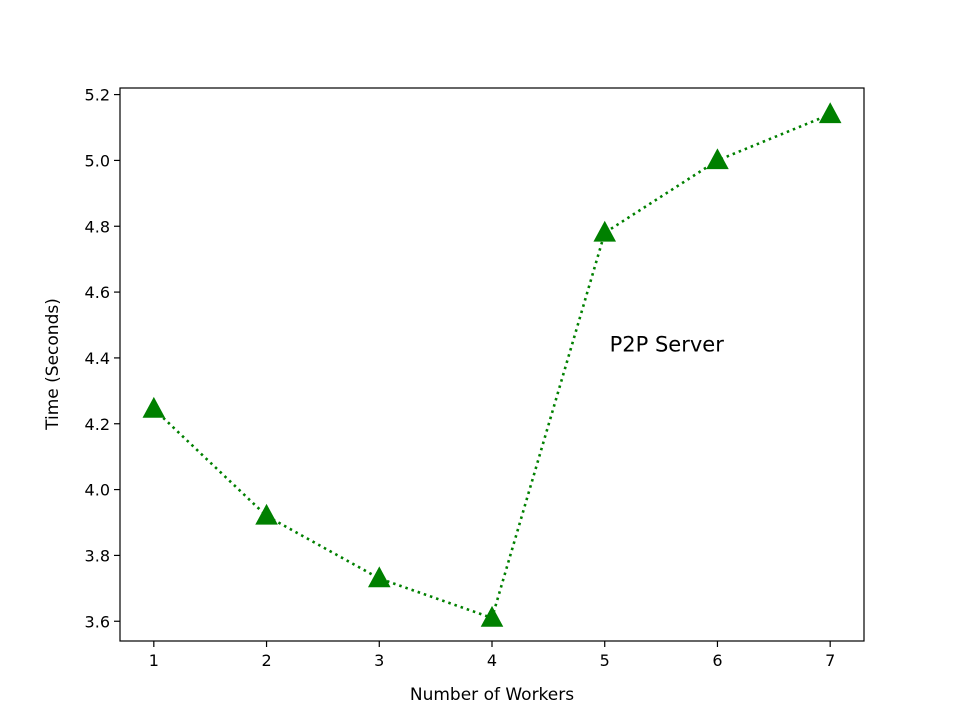  Describe the element at coordinates (97, 292) in the screenshot. I see `y-tick-label: 4.6` at that location.